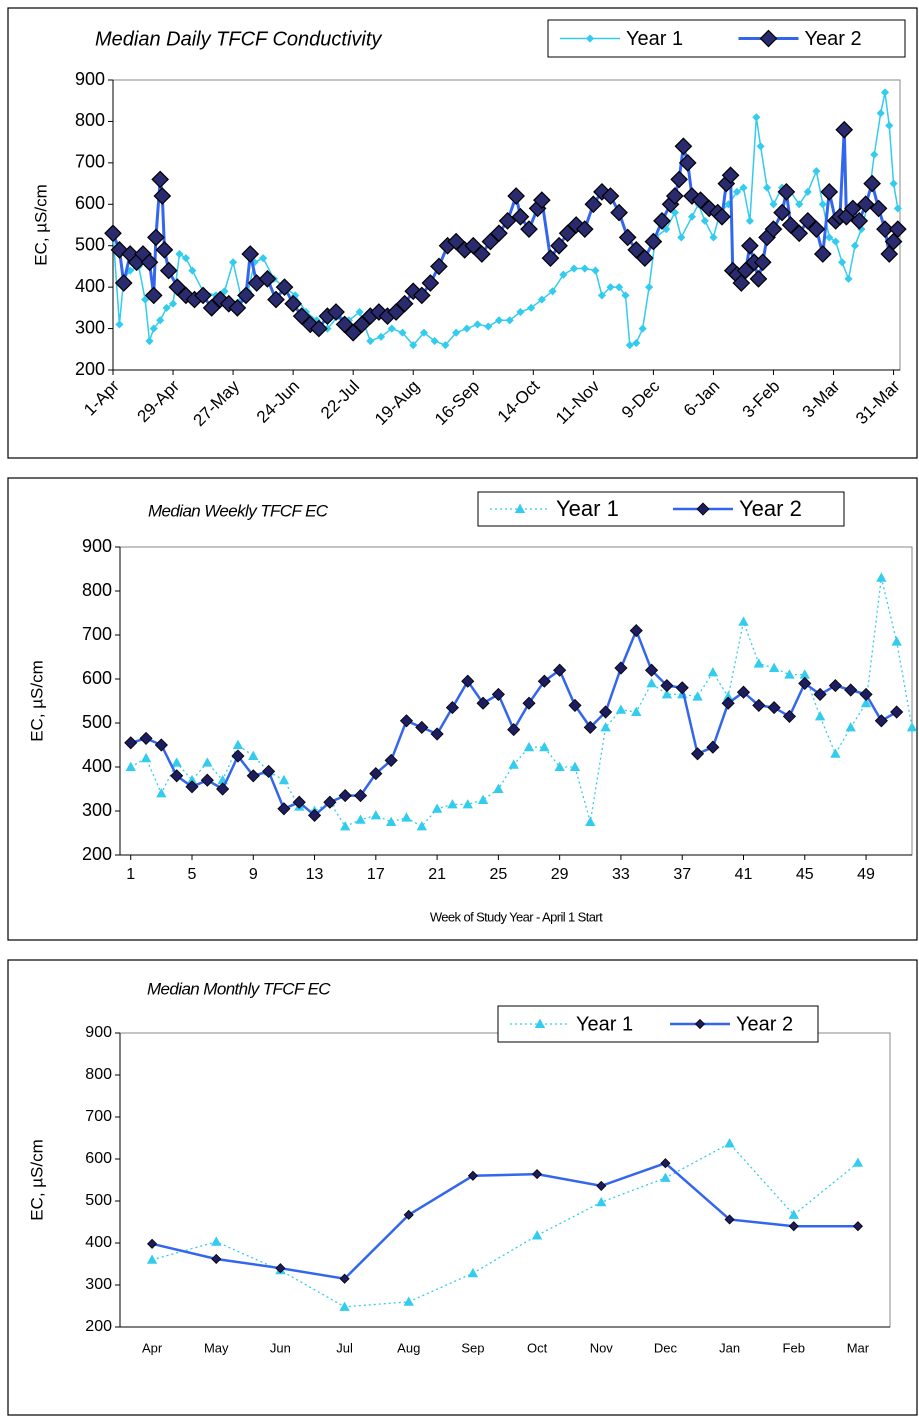 This screenshot has height=1416, width=919. What do you see at coordinates (498, 874) in the screenshot?
I see `x-tick-label: 25` at bounding box center [498, 874].